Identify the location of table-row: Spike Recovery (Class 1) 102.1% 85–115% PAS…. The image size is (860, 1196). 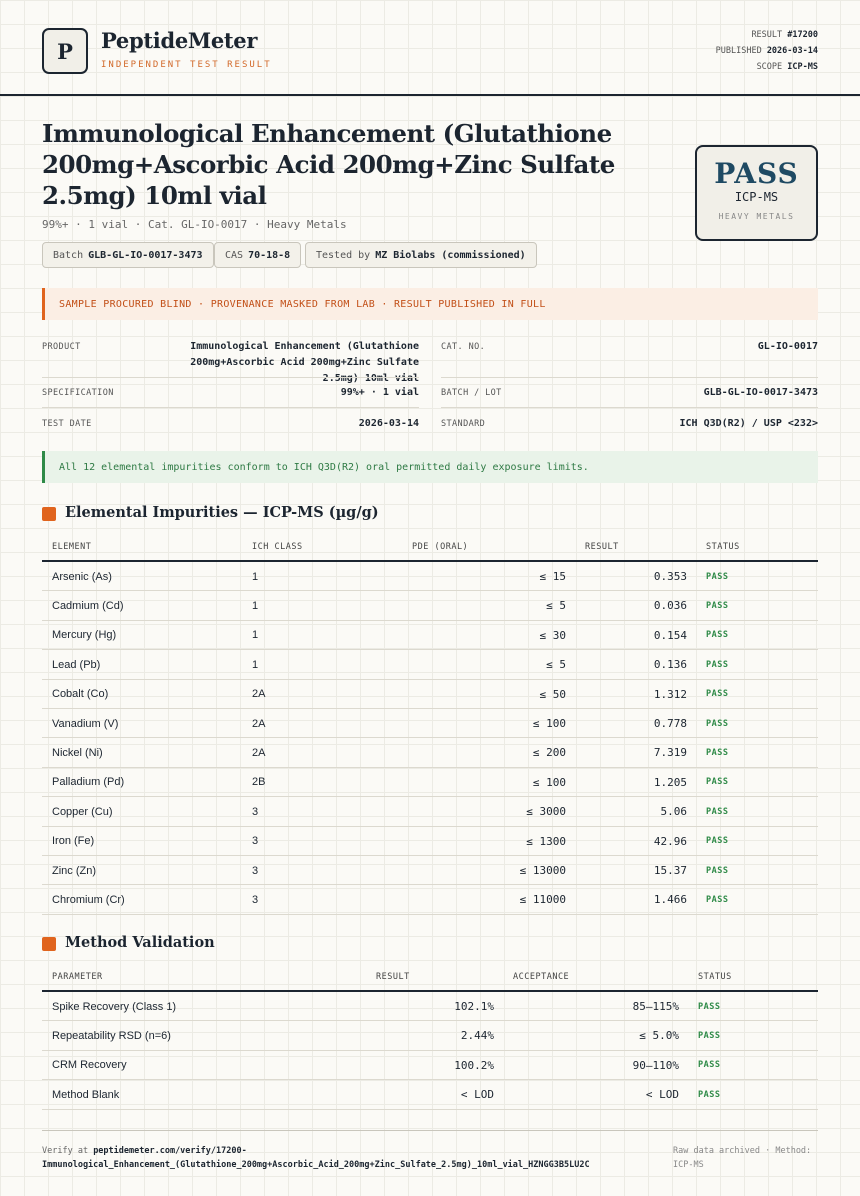
(430, 1007).